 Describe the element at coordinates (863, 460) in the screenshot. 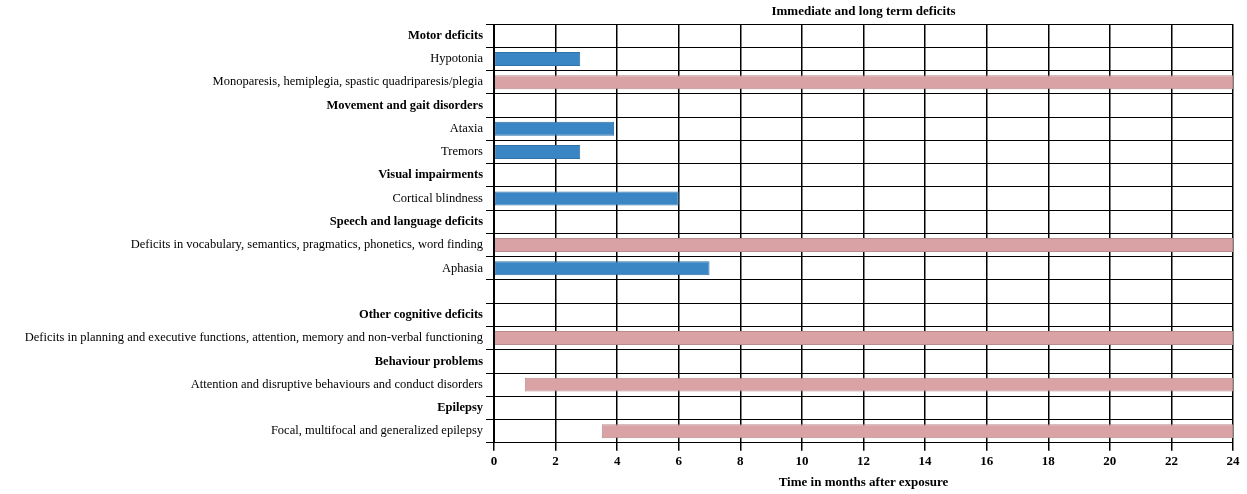

I see `x-tick-label: 12` at that location.